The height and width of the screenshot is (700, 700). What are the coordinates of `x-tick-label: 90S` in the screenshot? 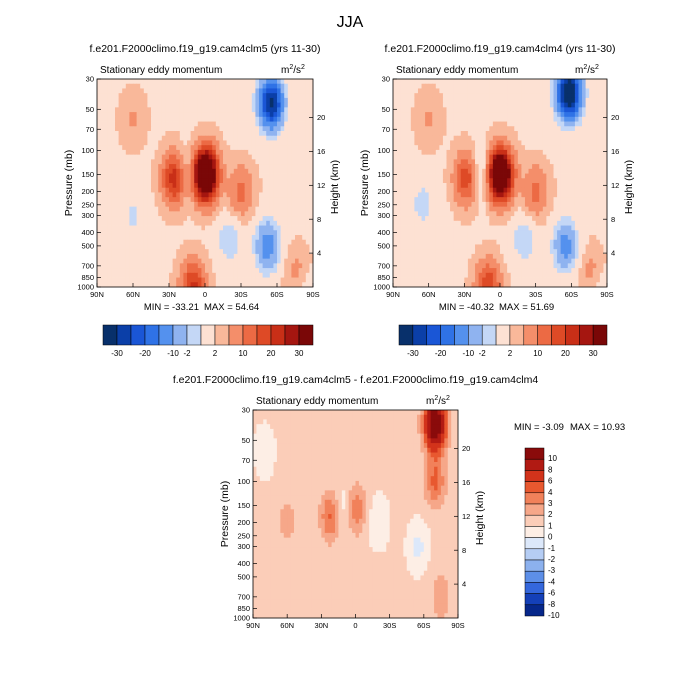 It's located at (312, 294).